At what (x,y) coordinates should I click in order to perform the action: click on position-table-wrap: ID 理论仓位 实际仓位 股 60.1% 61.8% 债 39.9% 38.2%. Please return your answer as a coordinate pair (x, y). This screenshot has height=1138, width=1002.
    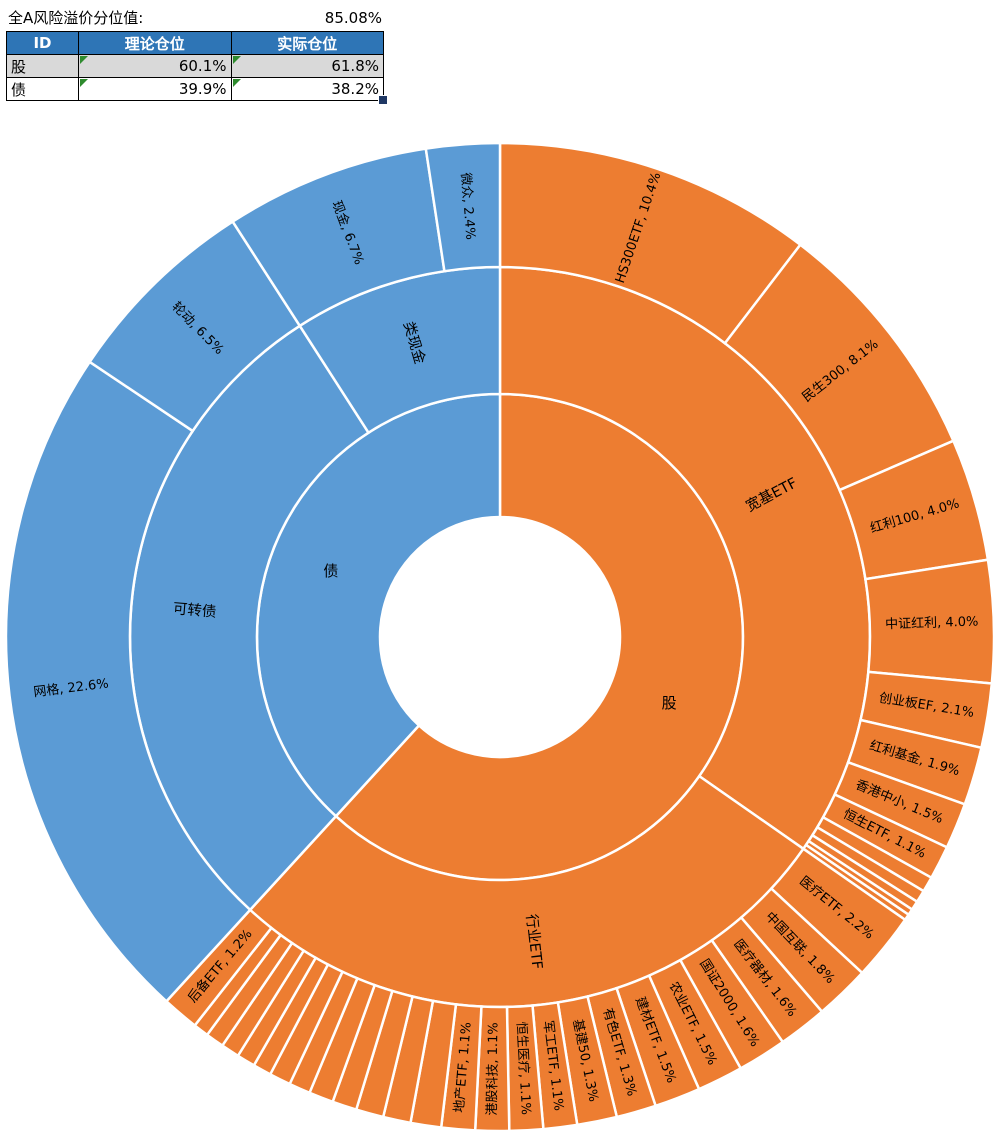
    Looking at the image, I should click on (197, 68).